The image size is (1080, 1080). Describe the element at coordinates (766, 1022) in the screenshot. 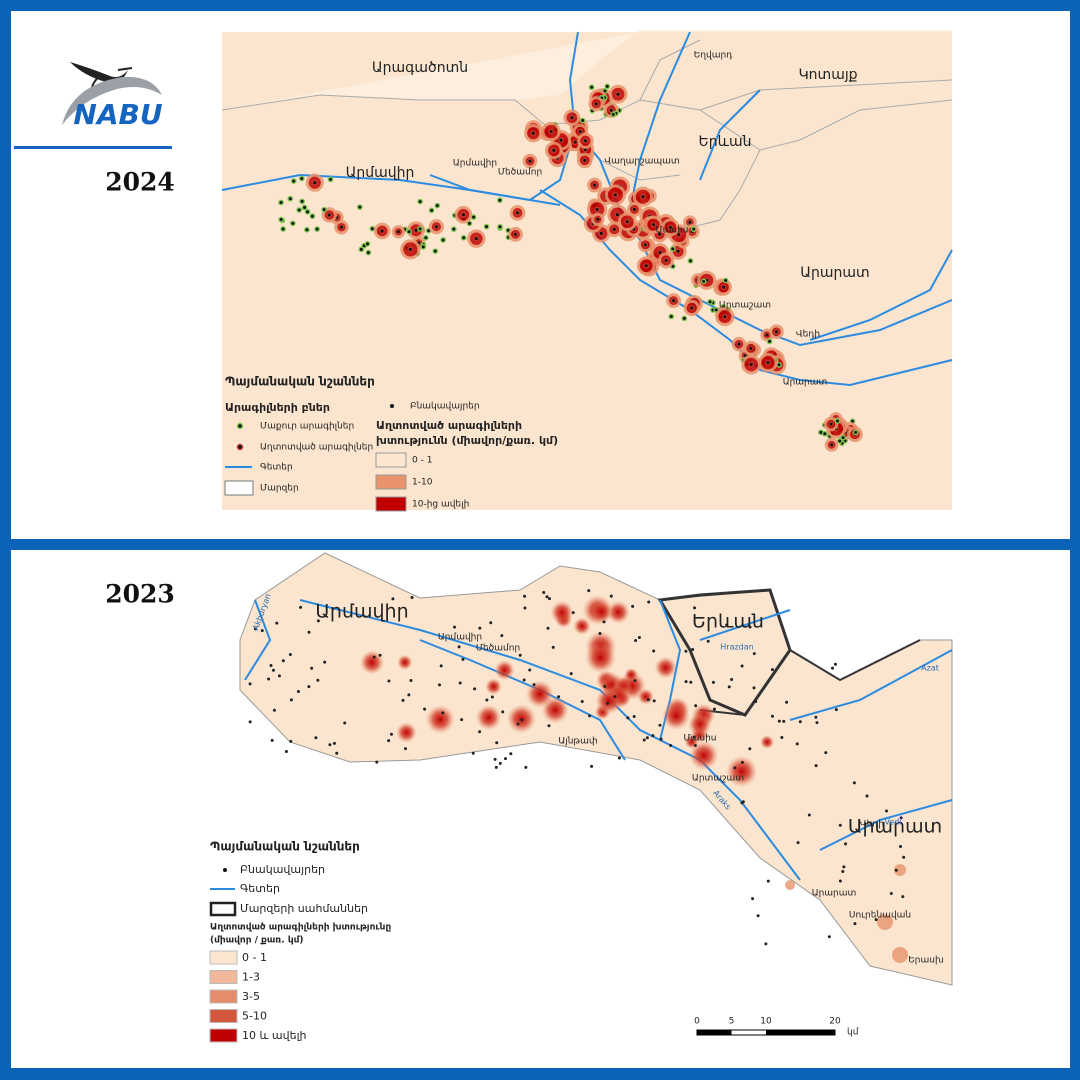

I see `scale-label: 10` at that location.